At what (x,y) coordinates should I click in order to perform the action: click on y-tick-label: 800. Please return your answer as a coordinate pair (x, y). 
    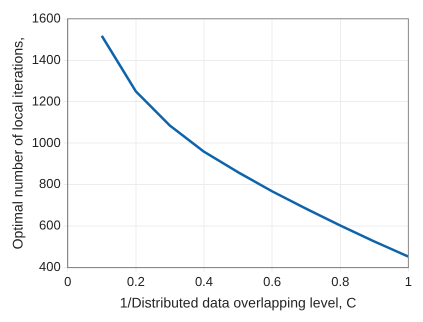
    Looking at the image, I should click on (50, 184).